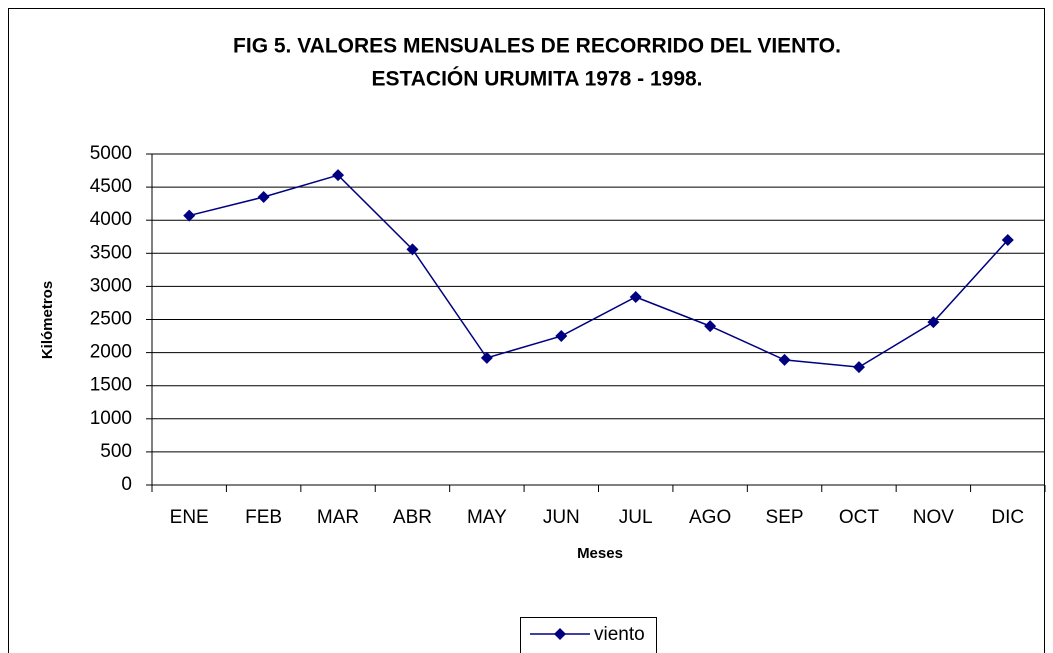 The height and width of the screenshot is (653, 1053). I want to click on y-axis-label: Kilómetros, so click(47, 320).